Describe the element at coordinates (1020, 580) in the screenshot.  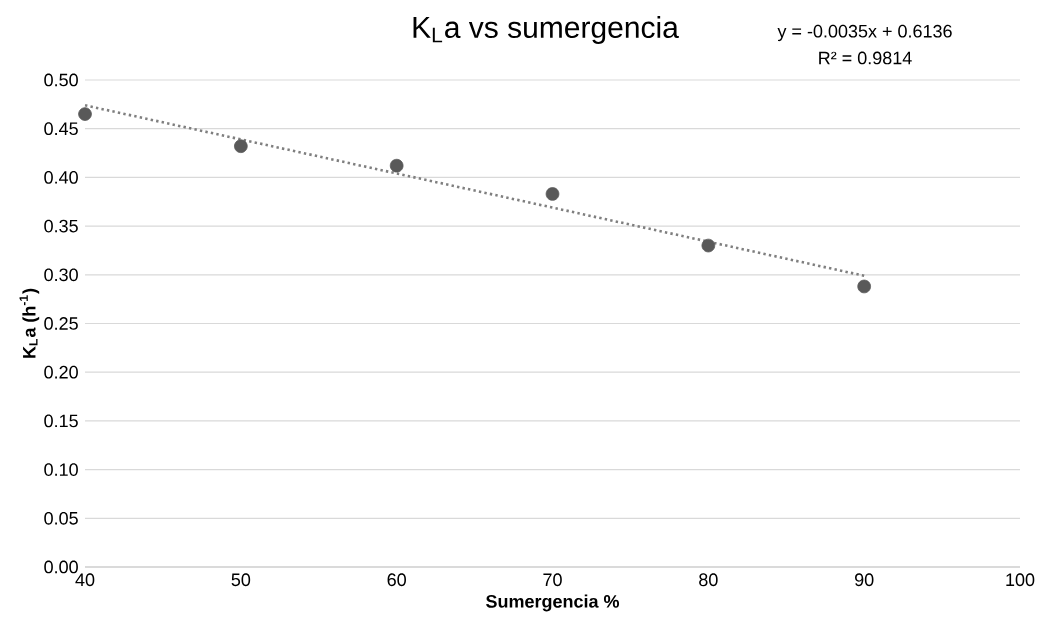
I see `x-tick-label: 100` at that location.